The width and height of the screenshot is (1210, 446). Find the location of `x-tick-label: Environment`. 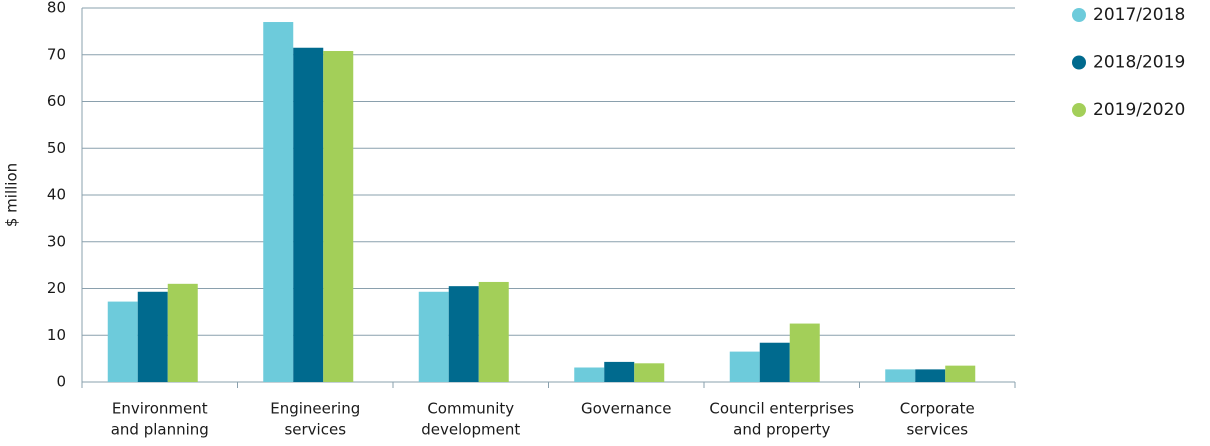

x-tick-label: Environment is located at coordinates (160, 409).